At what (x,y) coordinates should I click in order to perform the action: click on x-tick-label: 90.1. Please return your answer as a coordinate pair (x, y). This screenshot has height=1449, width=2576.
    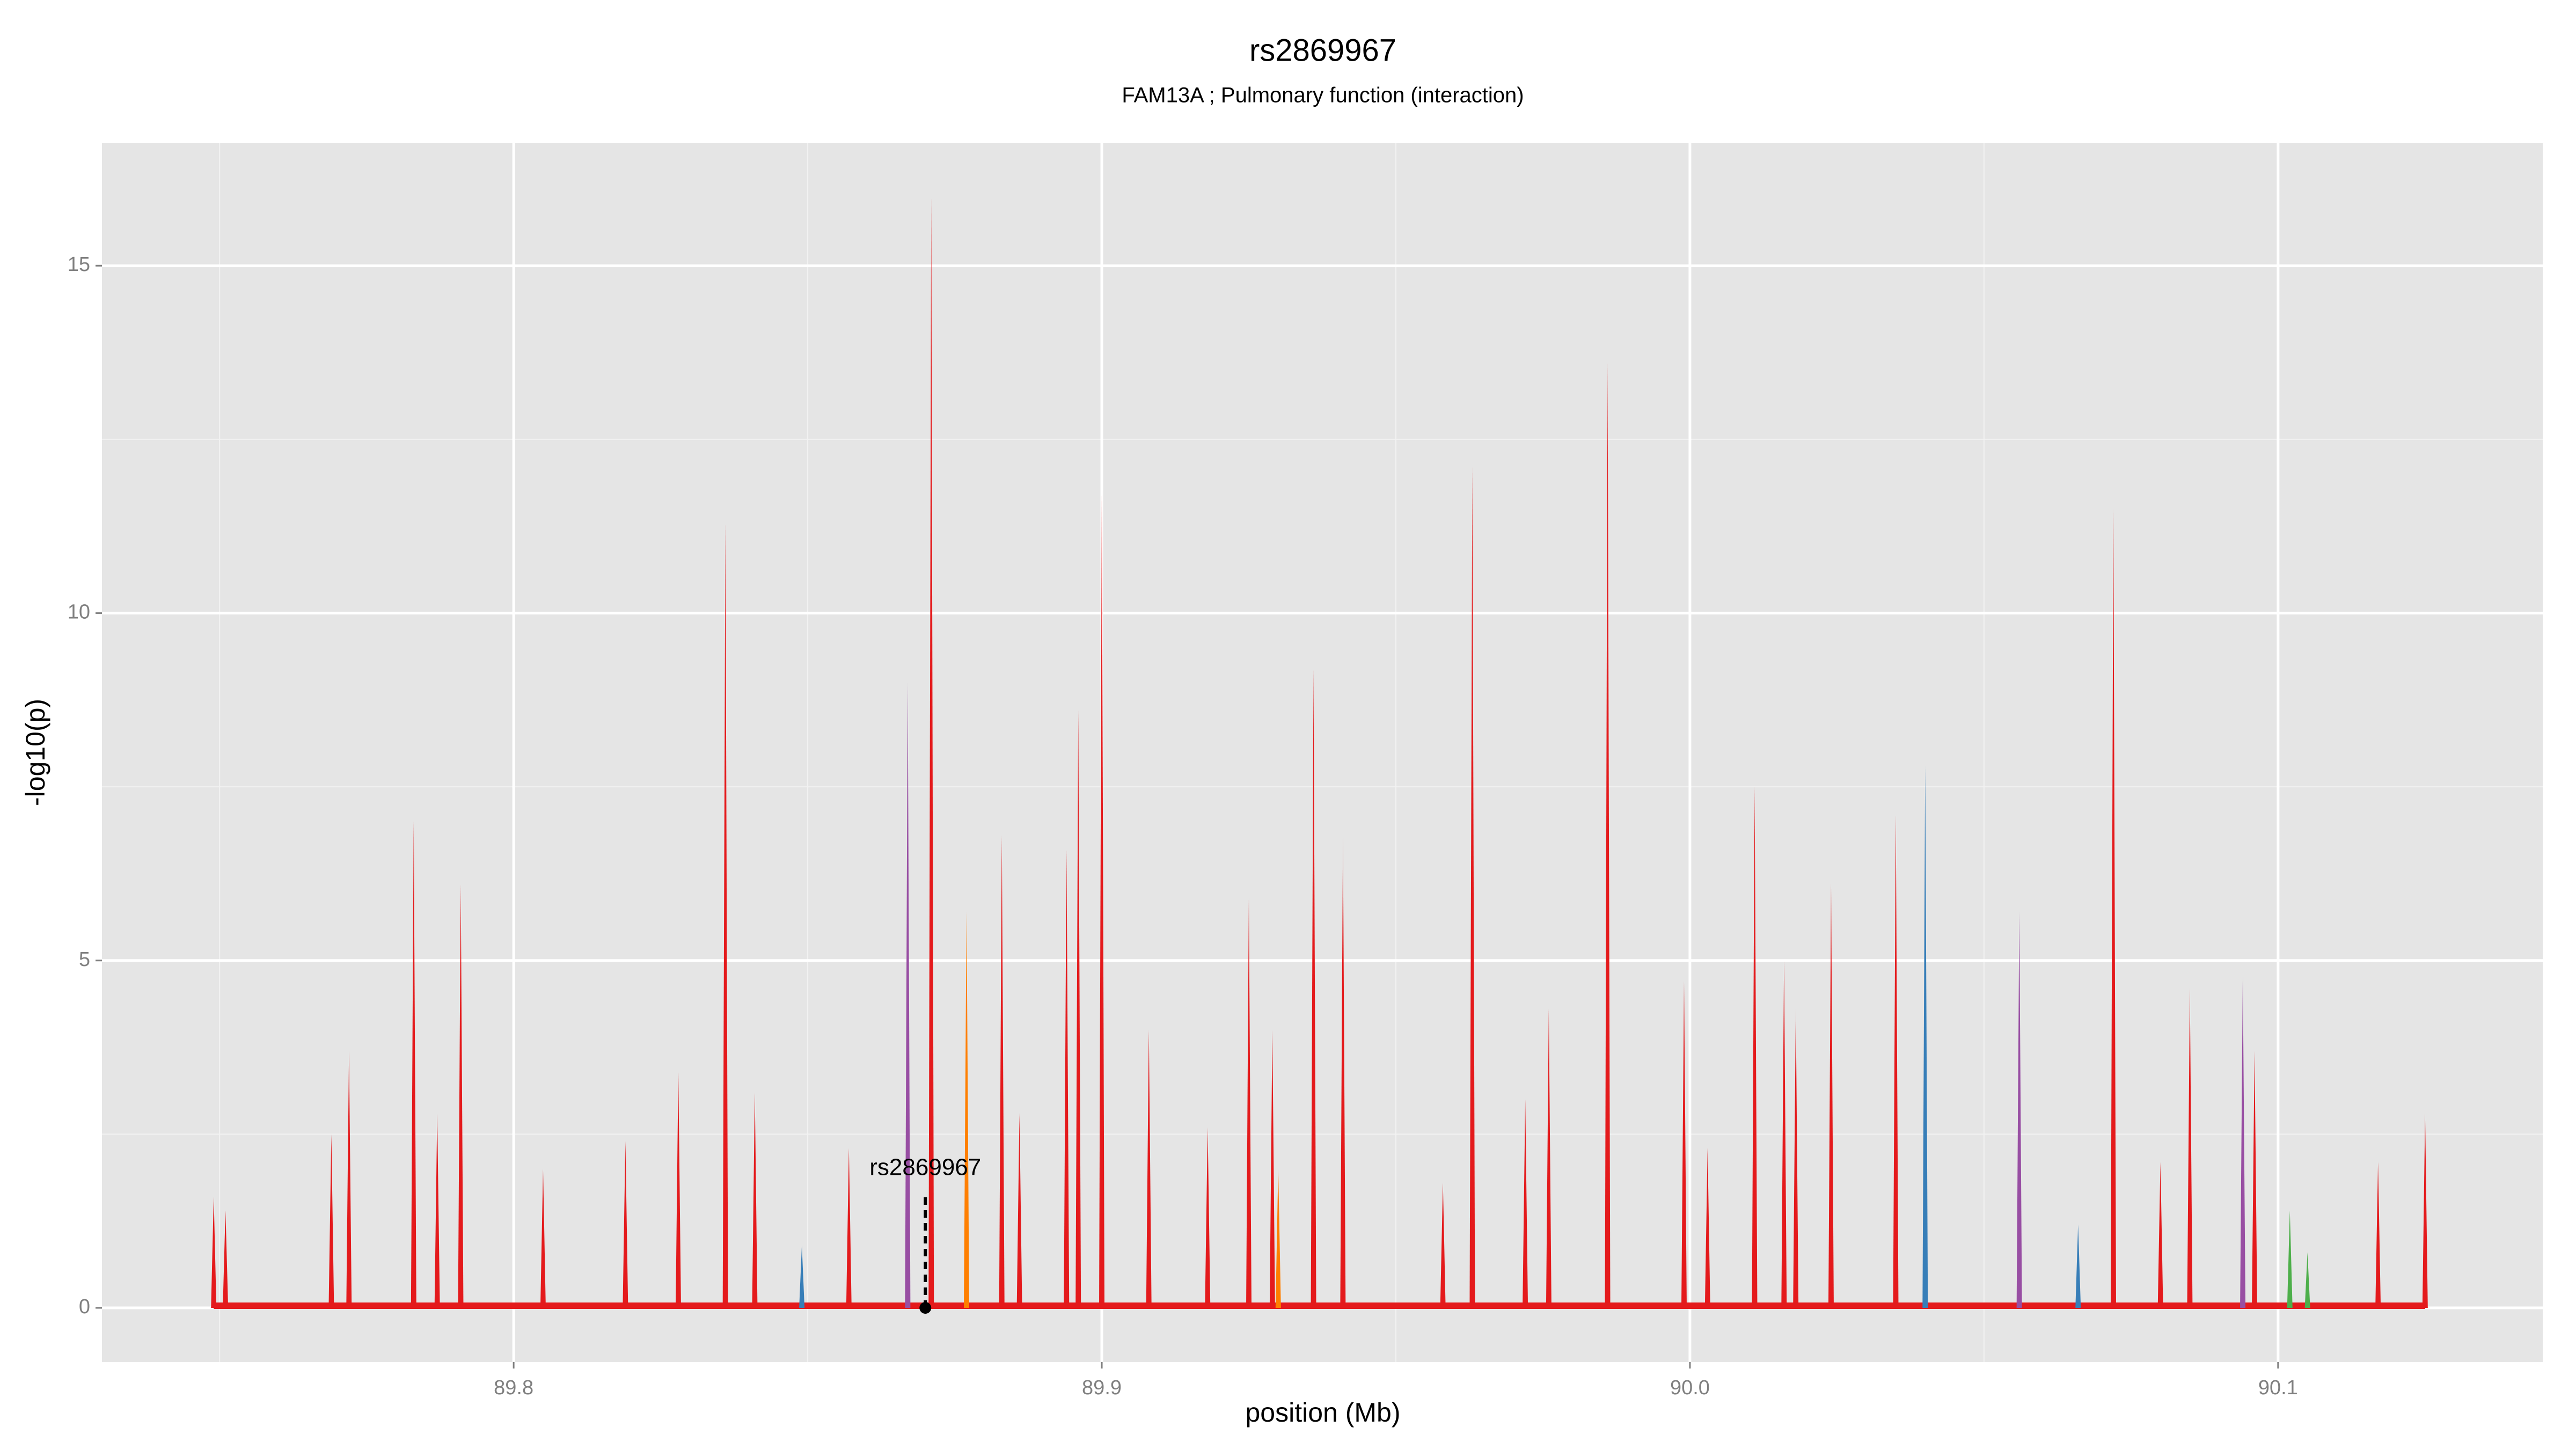
    Looking at the image, I should click on (2278, 1388).